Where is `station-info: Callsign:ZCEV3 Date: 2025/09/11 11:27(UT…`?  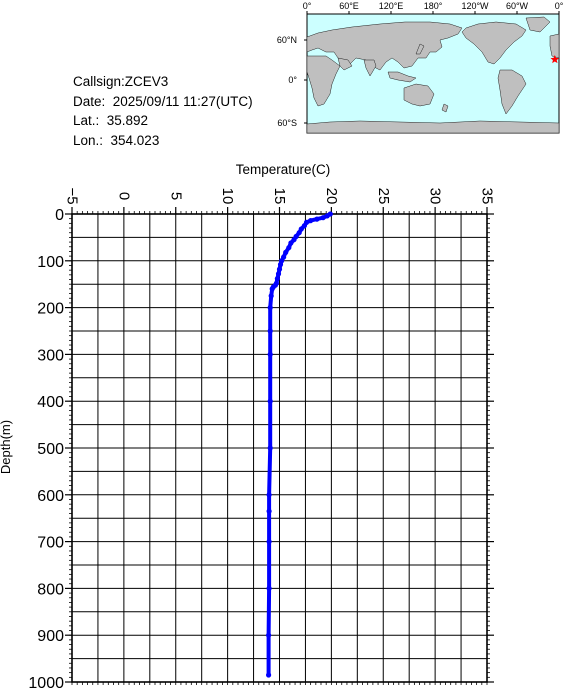
station-info: Callsign:ZCEV3 Date: 2025/09/11 11:27(UT… is located at coordinates (163, 111).